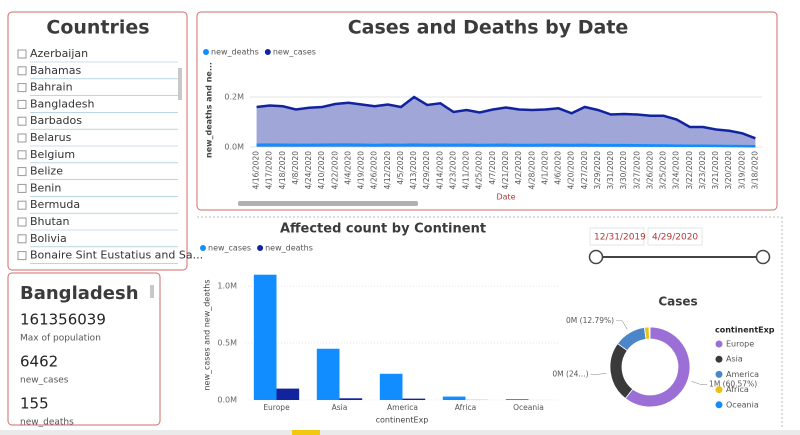  Describe the element at coordinates (439, 170) in the screenshot. I see `x-tick-label: 4/14/2020` at that location.